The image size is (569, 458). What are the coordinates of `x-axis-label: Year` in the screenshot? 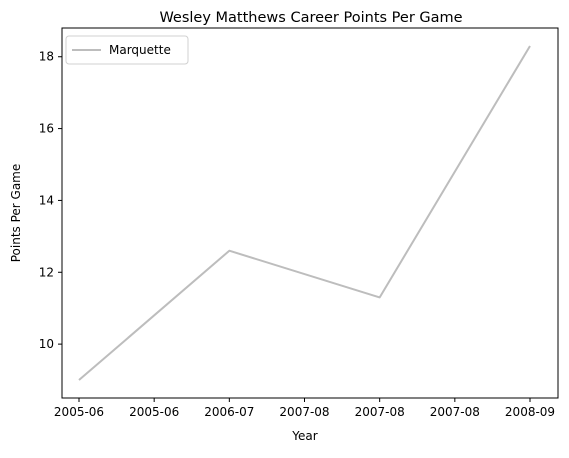 It's located at (304, 436).